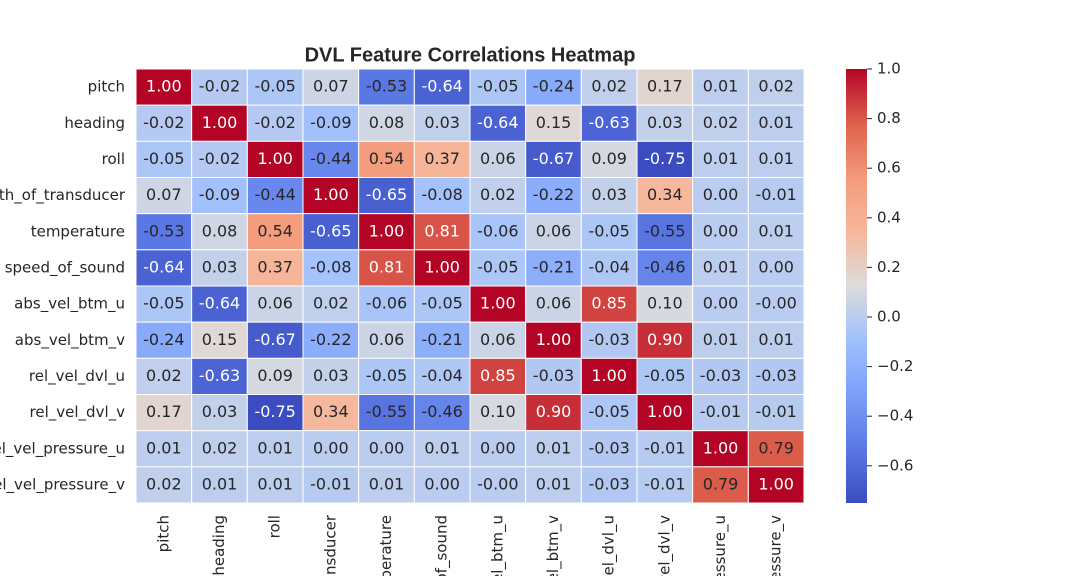 Image resolution: width=1080 pixels, height=576 pixels. What do you see at coordinates (106, 87) in the screenshot?
I see `y-tick-label: pitch` at bounding box center [106, 87].